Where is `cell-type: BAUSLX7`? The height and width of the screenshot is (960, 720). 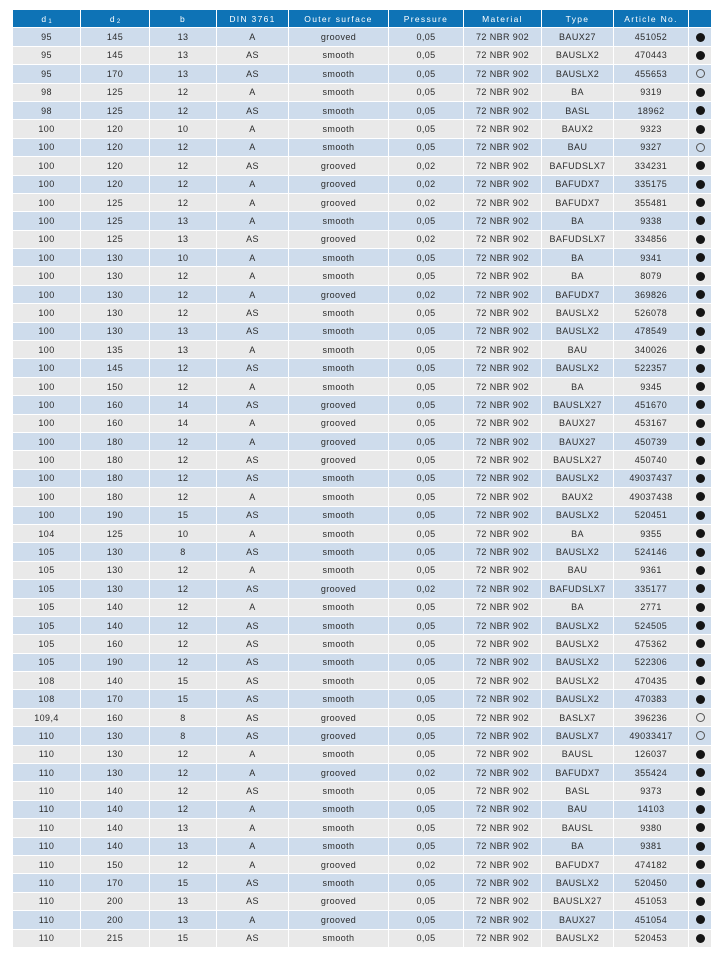 cell-type: BAUSLX7 is located at coordinates (578, 736).